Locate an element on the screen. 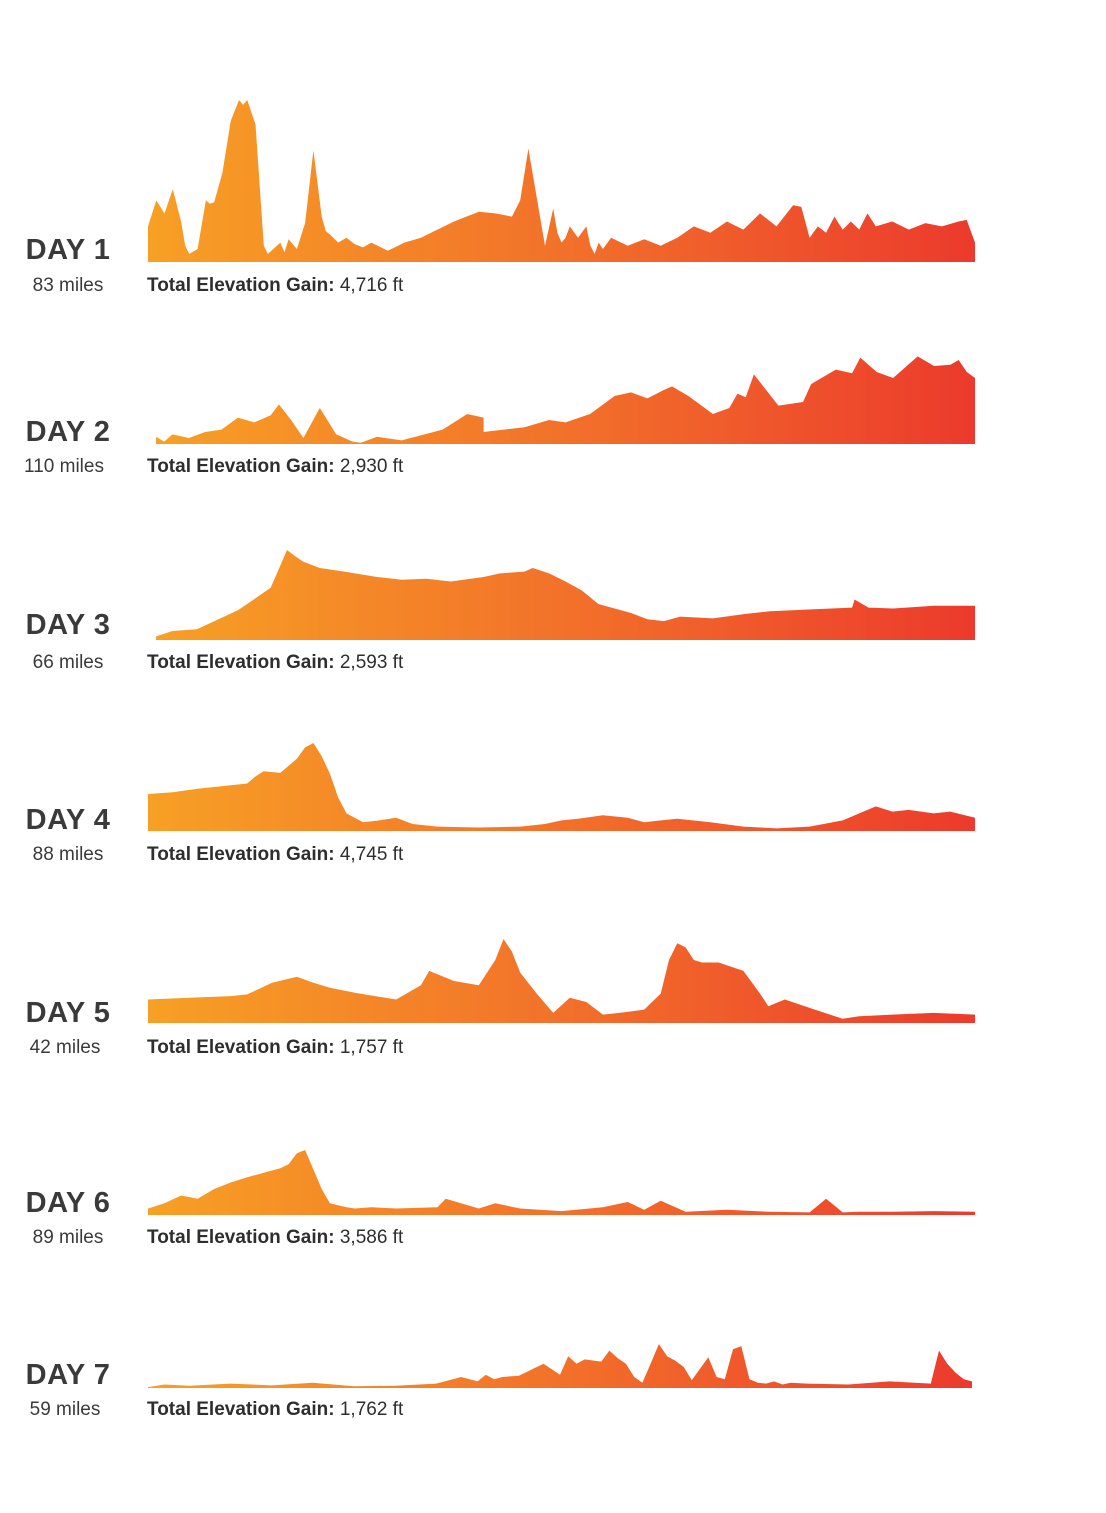 This screenshot has width=1106, height=1513. day-1-distance: 83 miles is located at coordinates (68, 285).